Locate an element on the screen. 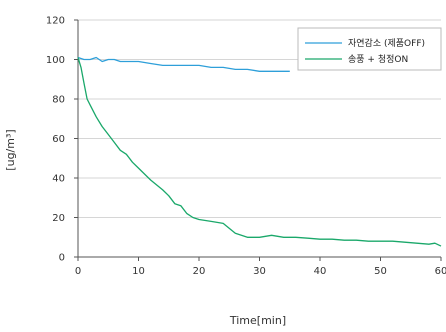  x-tick-label: 10 is located at coordinates (138, 271).